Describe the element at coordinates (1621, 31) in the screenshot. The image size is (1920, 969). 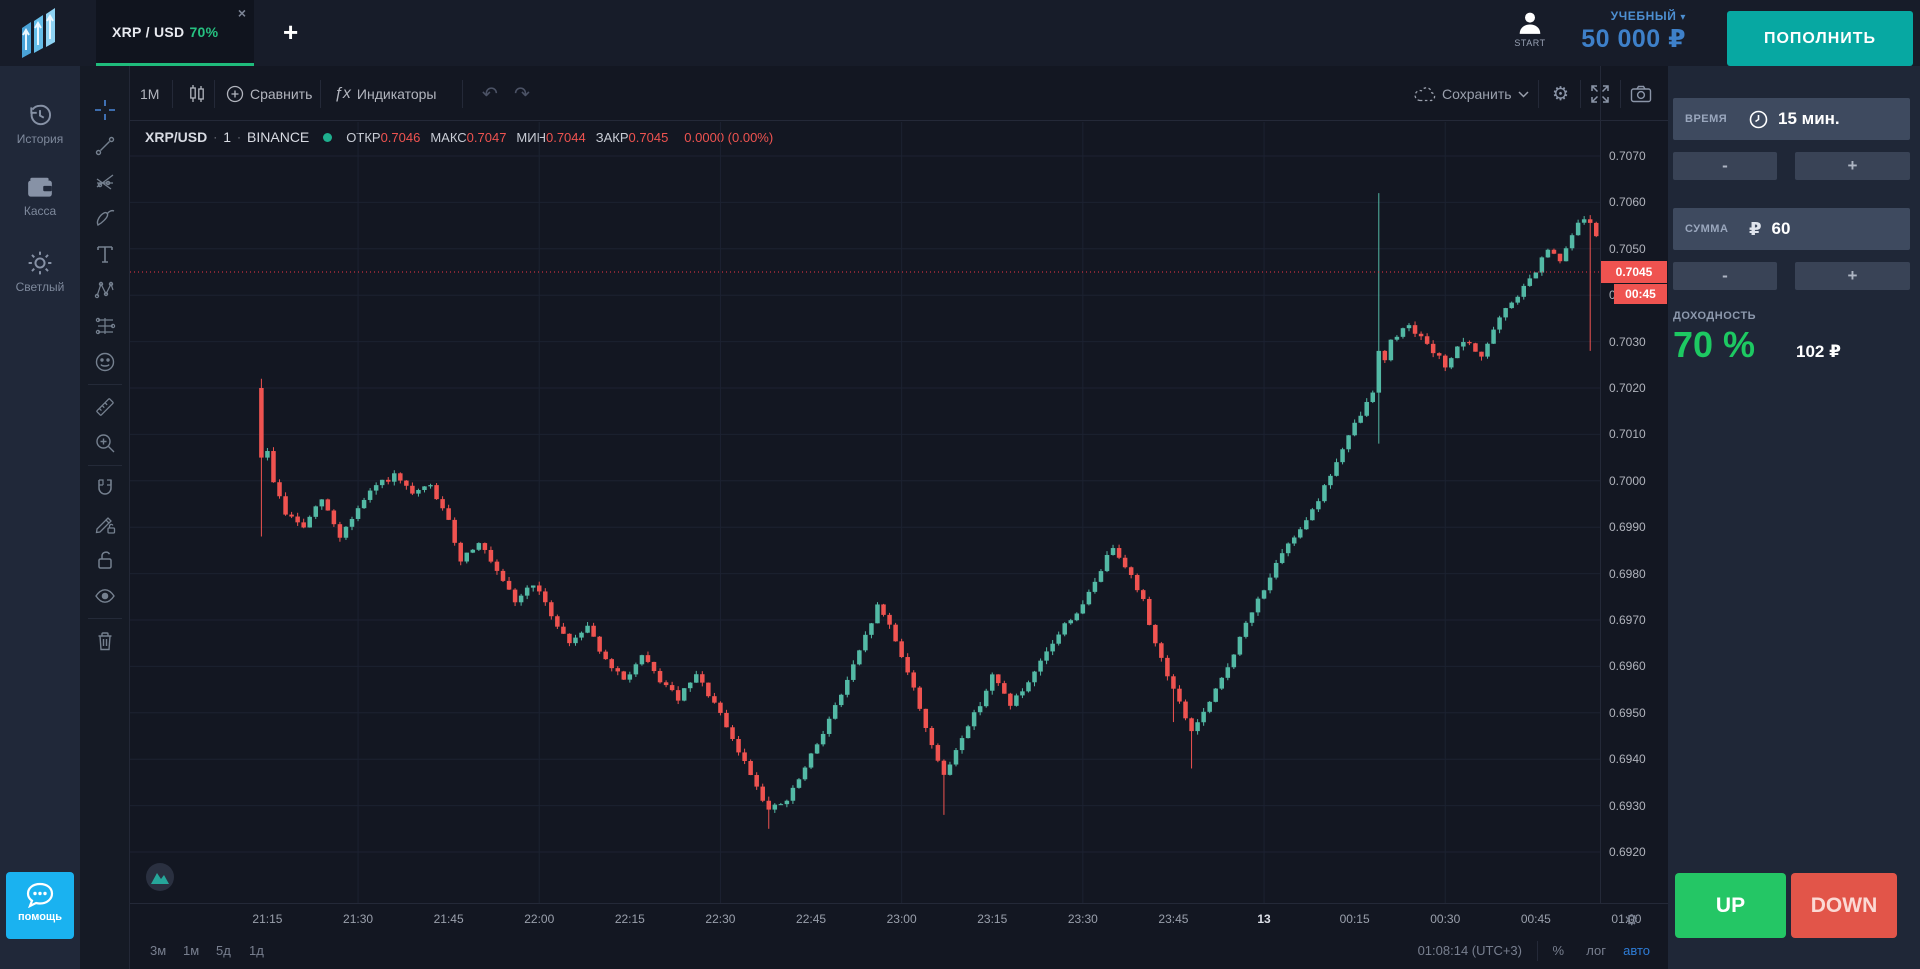
I see `account-switcher: УЧЕБНЫЙ ▾ 50 000 ₽` at that location.